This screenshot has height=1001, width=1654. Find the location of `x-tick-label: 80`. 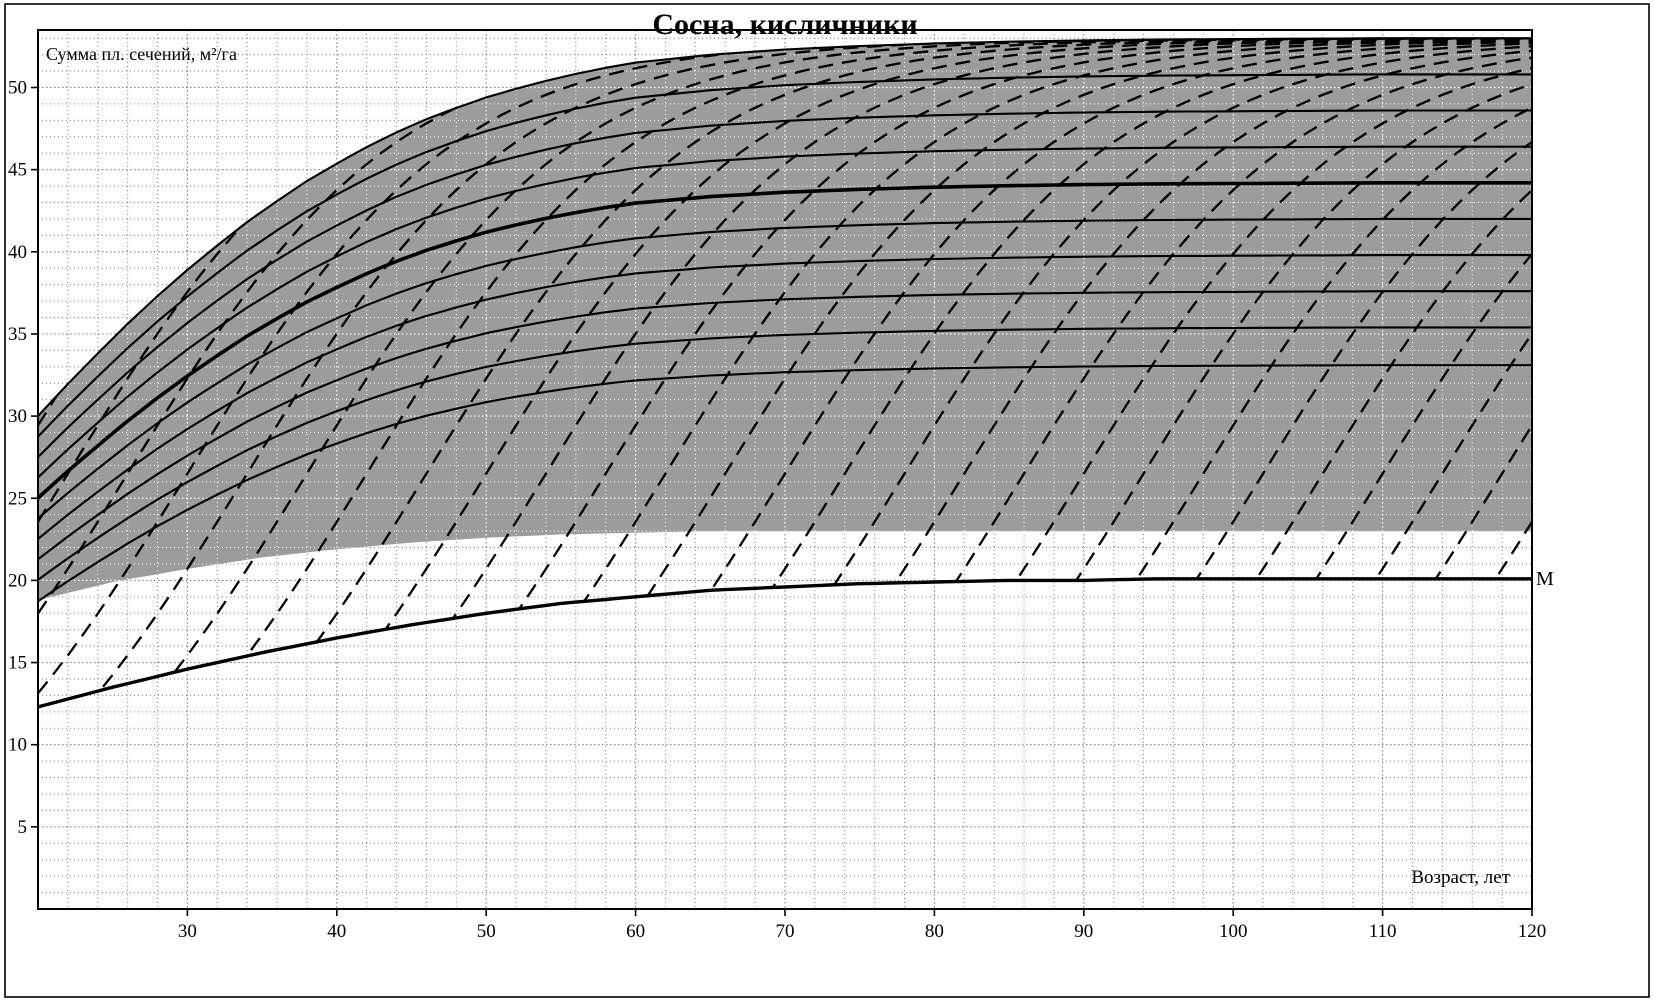

x-tick-label: 80 is located at coordinates (934, 931).